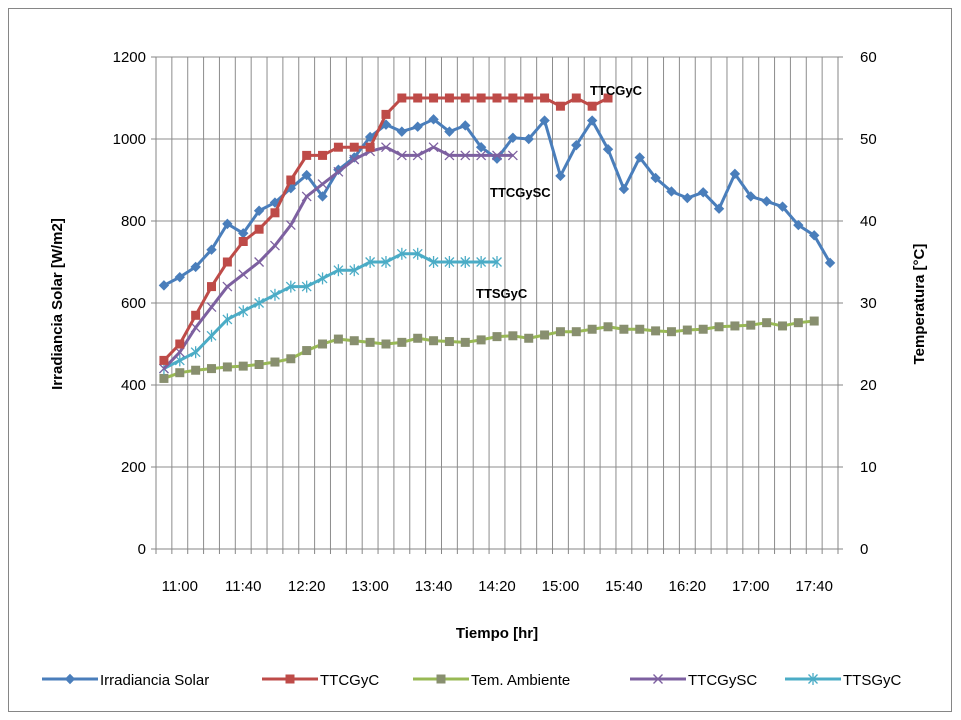 The height and width of the screenshot is (720, 961). Describe the element at coordinates (129, 139) in the screenshot. I see `y-left-tick-label: 1000` at that location.